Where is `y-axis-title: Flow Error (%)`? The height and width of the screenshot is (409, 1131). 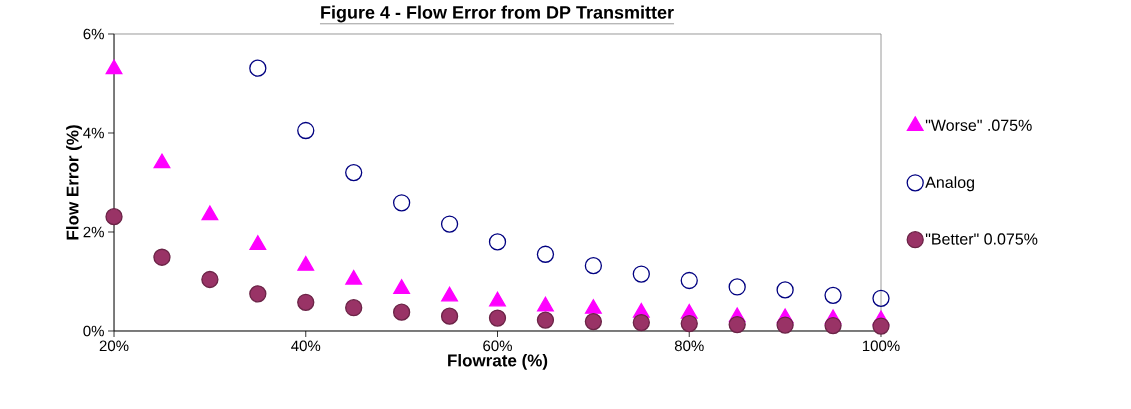
y-axis-title: Flow Error (%) is located at coordinates (74, 182).